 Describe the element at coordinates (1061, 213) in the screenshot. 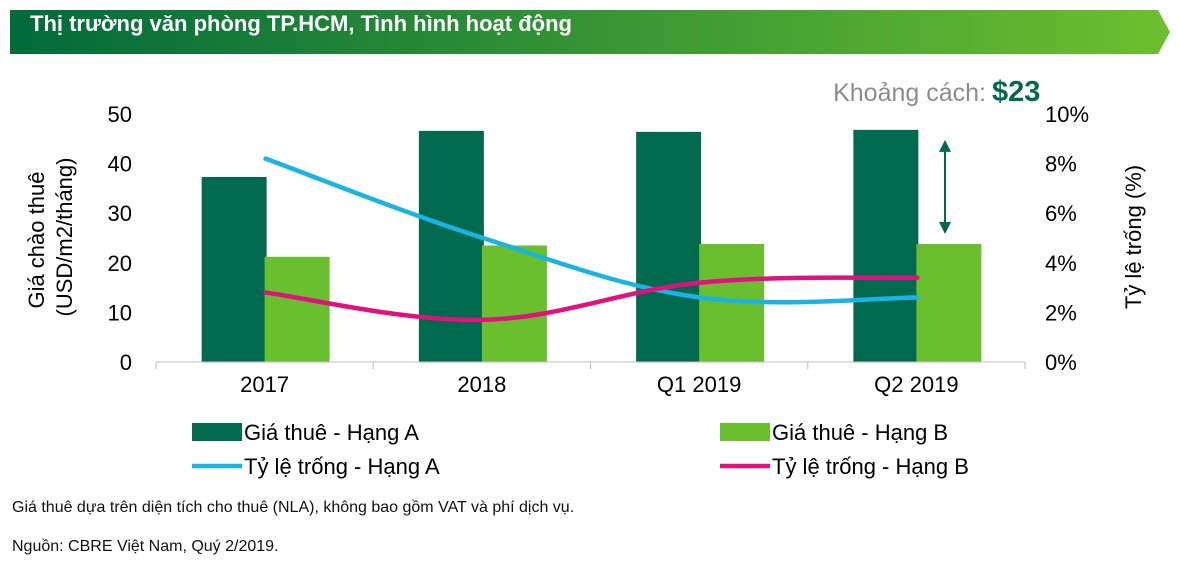

I see `y2-tick-label: 6%` at that location.